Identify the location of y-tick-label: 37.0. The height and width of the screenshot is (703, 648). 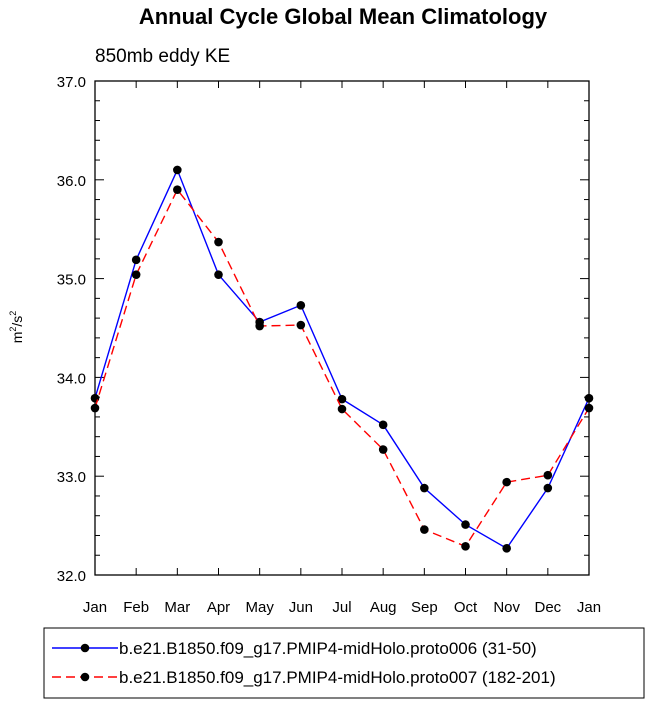
(71, 82).